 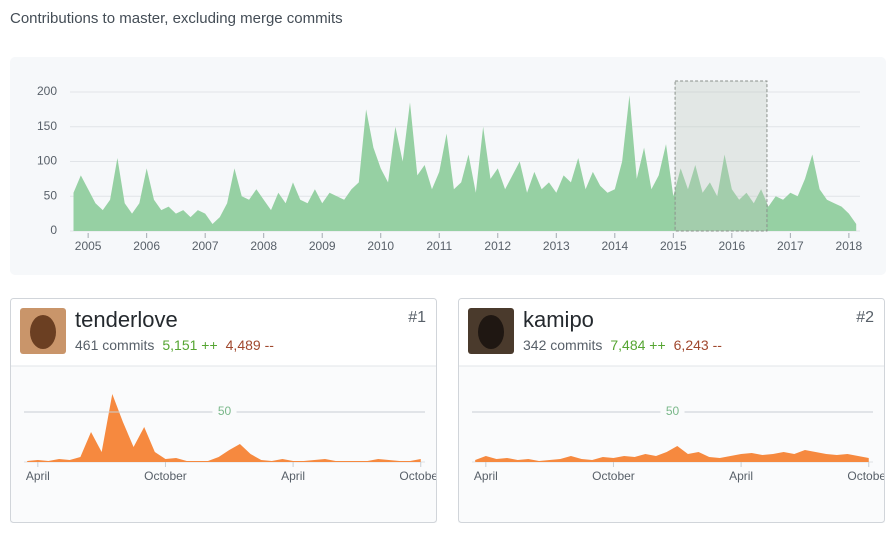 I want to click on x-tick-label: 2011, so click(x=439, y=246).